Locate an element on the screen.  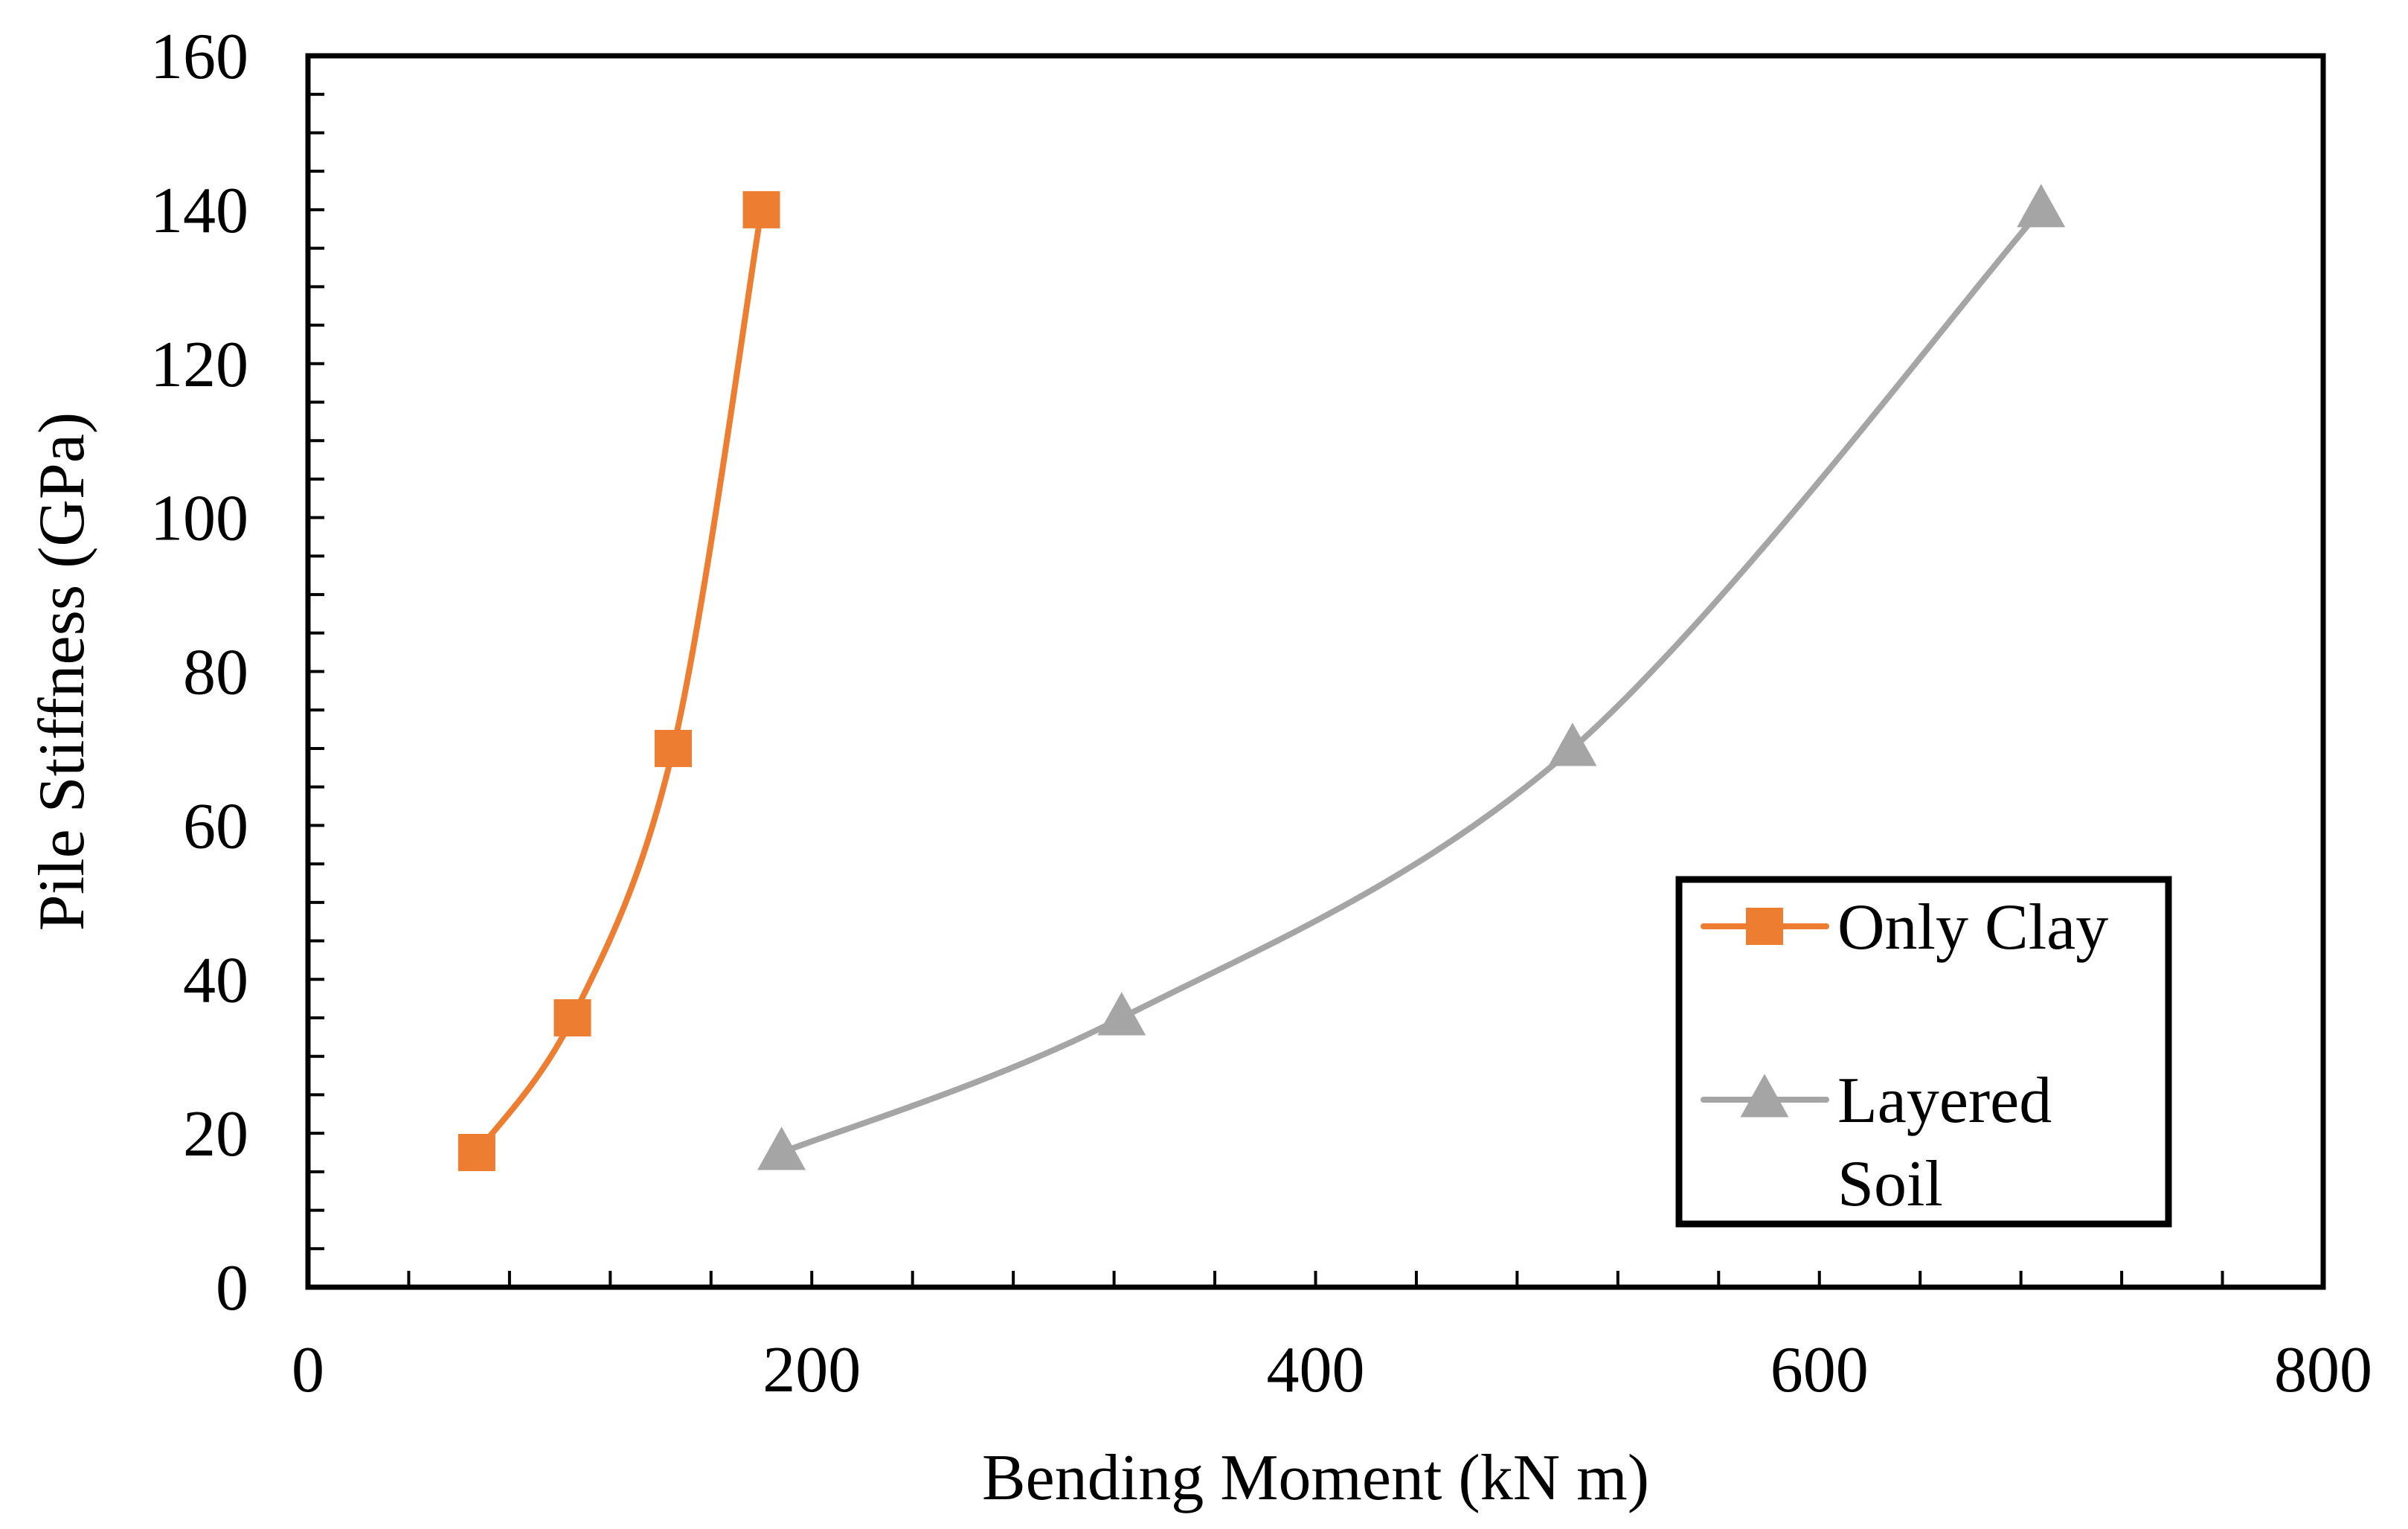
x-tick-label: 600 is located at coordinates (1819, 1370).